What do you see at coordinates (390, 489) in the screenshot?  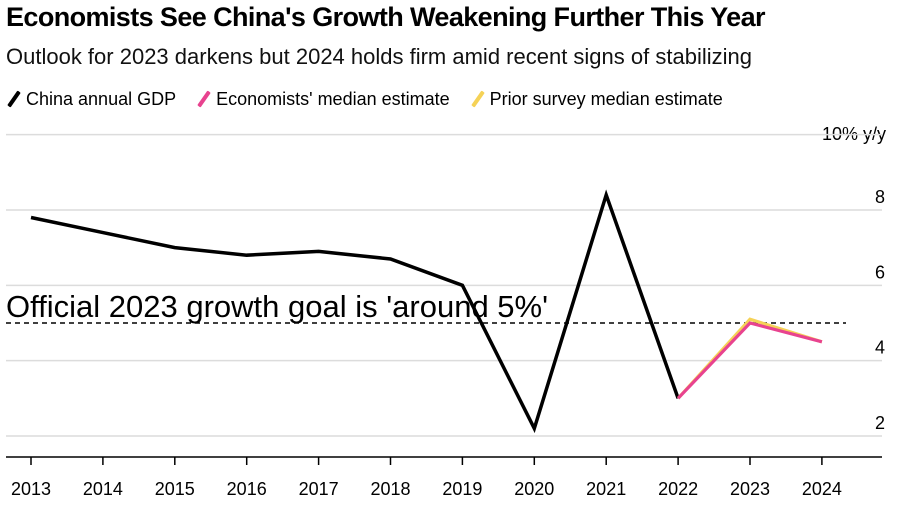 I see `x-tick-label-2018: 2018` at bounding box center [390, 489].